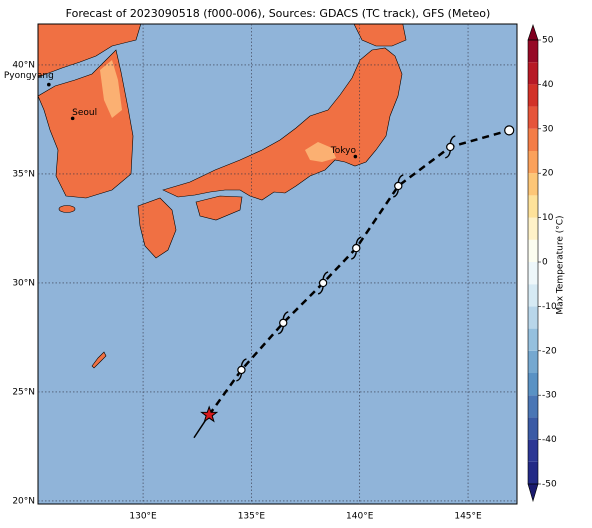 This screenshot has height=528, width=592. What do you see at coordinates (380, 35) in the screenshot?
I see `hokkaido` at bounding box center [380, 35].